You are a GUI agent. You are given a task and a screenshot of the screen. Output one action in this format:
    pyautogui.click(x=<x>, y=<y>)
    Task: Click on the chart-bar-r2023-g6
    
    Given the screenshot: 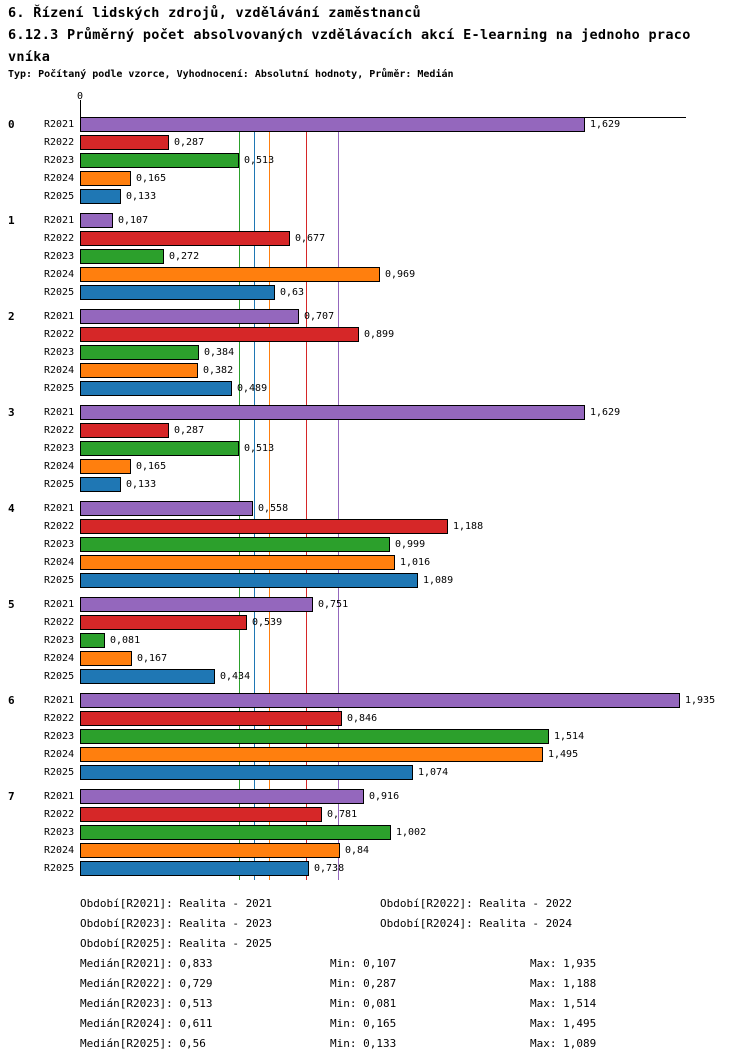 What is the action you would take?
    pyautogui.click(x=314, y=736)
    